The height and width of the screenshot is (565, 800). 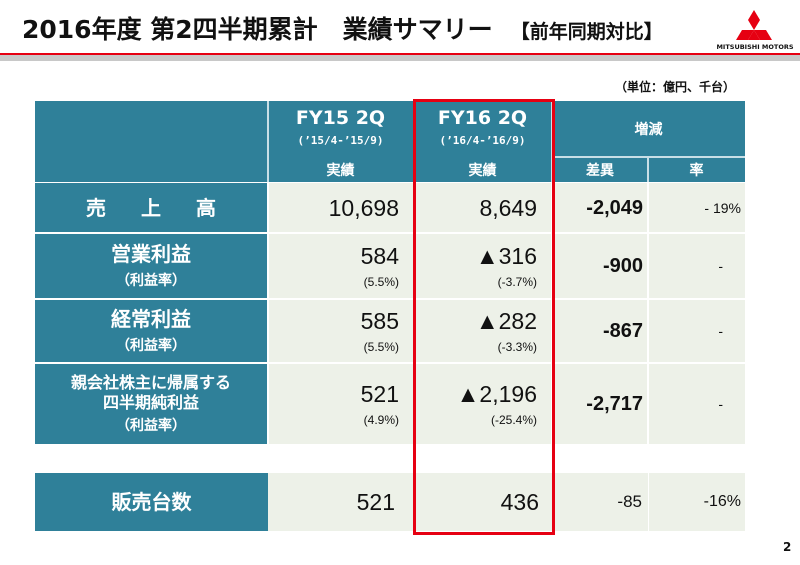 I want to click on value: 436, so click(x=519, y=502).